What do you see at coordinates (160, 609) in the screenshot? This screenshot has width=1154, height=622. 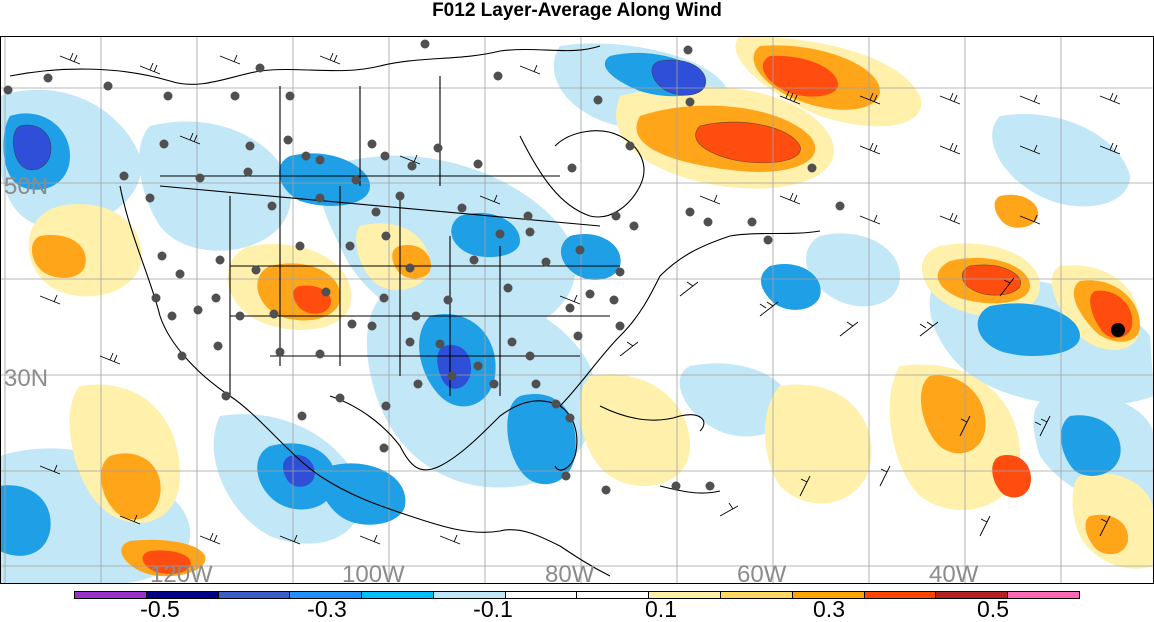 I see `colorbar-tick-label: -0.5` at bounding box center [160, 609].